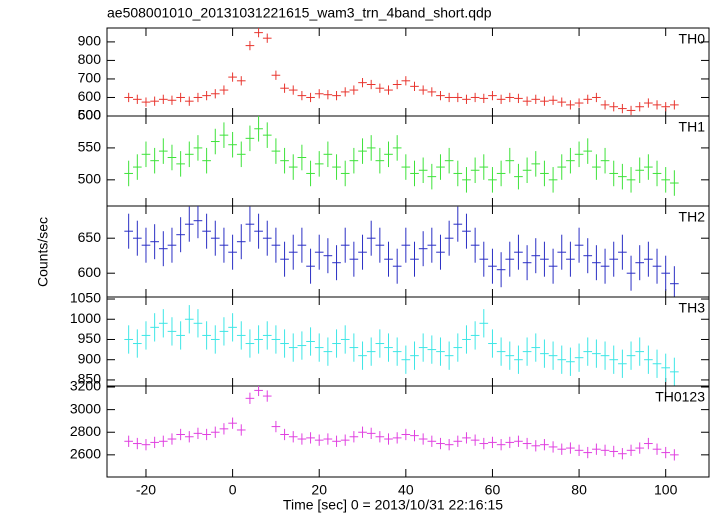 The height and width of the screenshot is (521, 717). What do you see at coordinates (393, 505) in the screenshot?
I see `x-axis-label: Time [sec] 0 = 2013/10/31 22:16:15` at bounding box center [393, 505].